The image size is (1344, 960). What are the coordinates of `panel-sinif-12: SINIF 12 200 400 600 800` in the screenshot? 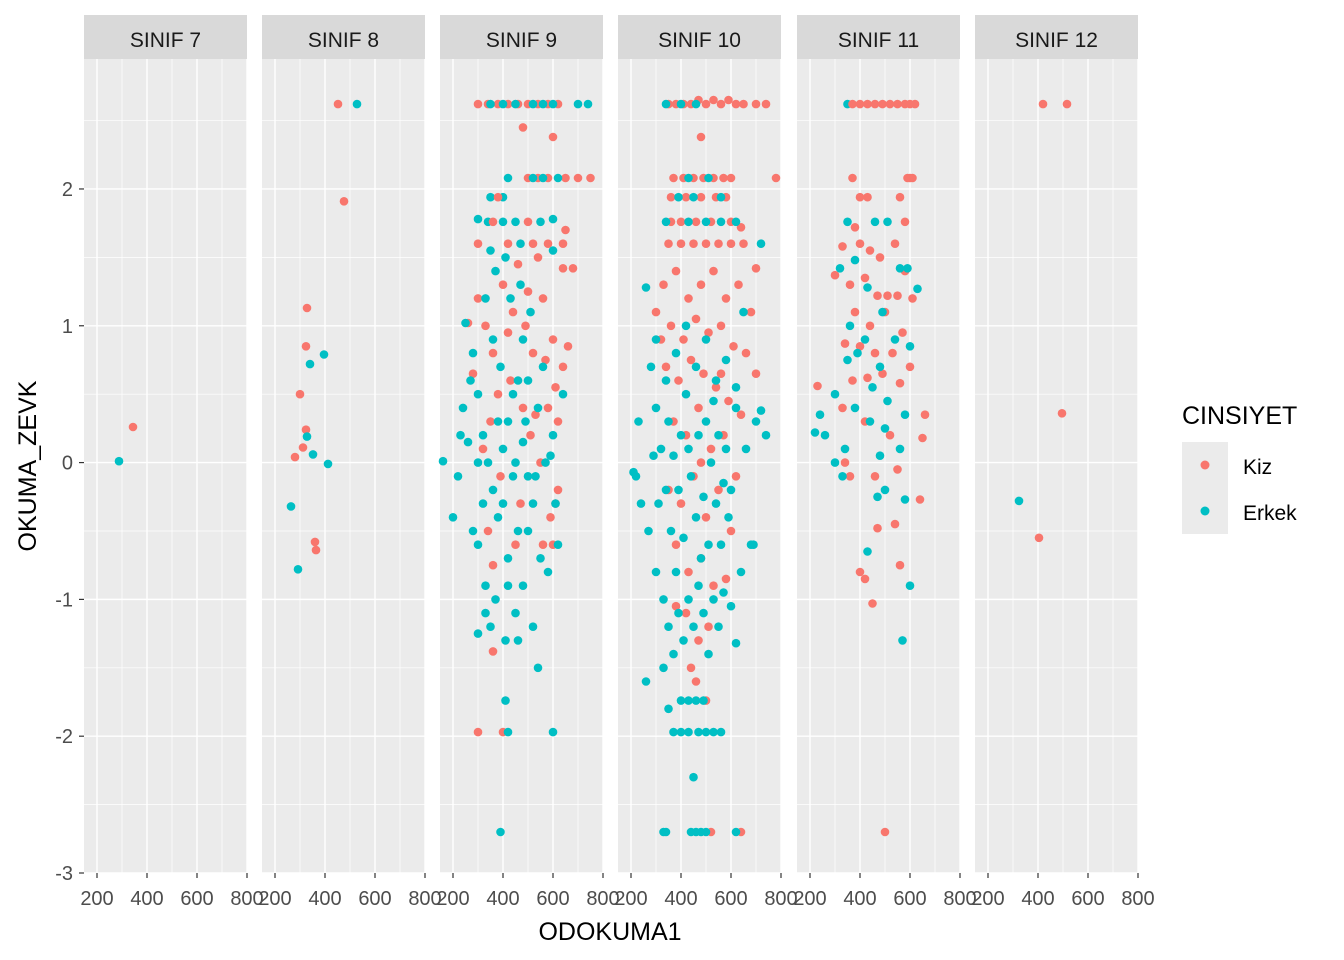 It's located at (1063, 462).